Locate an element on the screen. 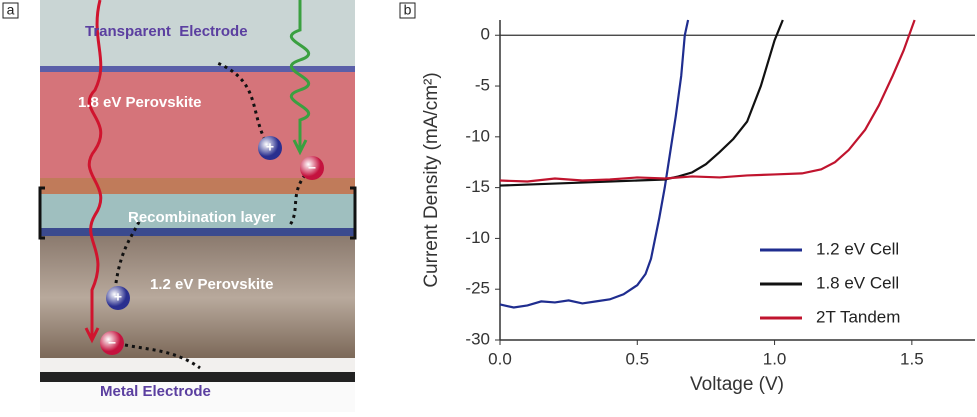  y-tick-label: -30 is located at coordinates (477, 338).